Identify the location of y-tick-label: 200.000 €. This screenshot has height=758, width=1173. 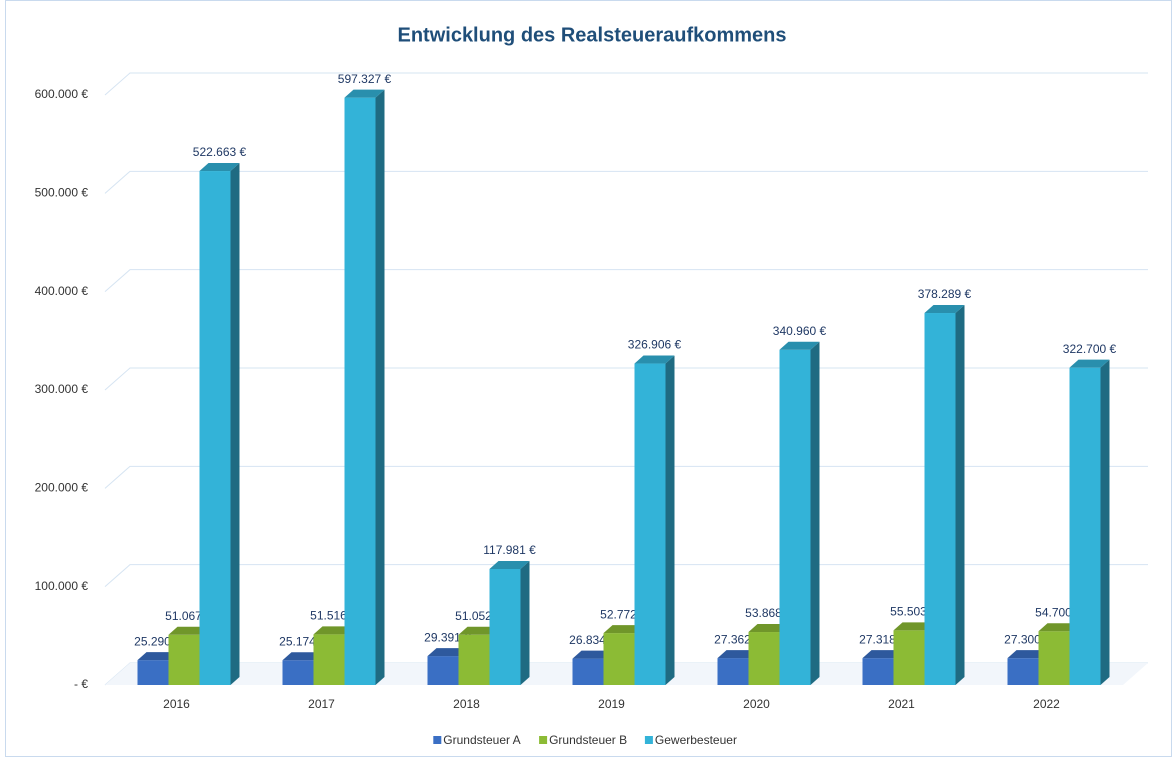
(62, 488).